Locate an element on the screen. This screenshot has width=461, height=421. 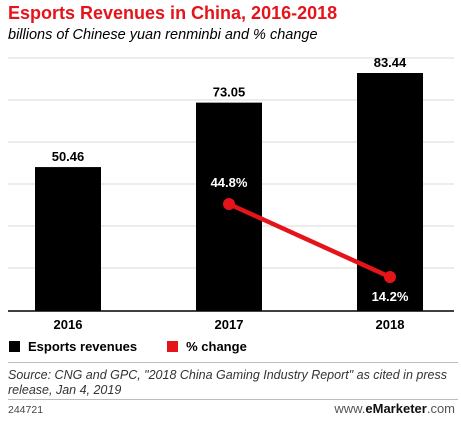
legend-item-percent-change: % change is located at coordinates (207, 346).